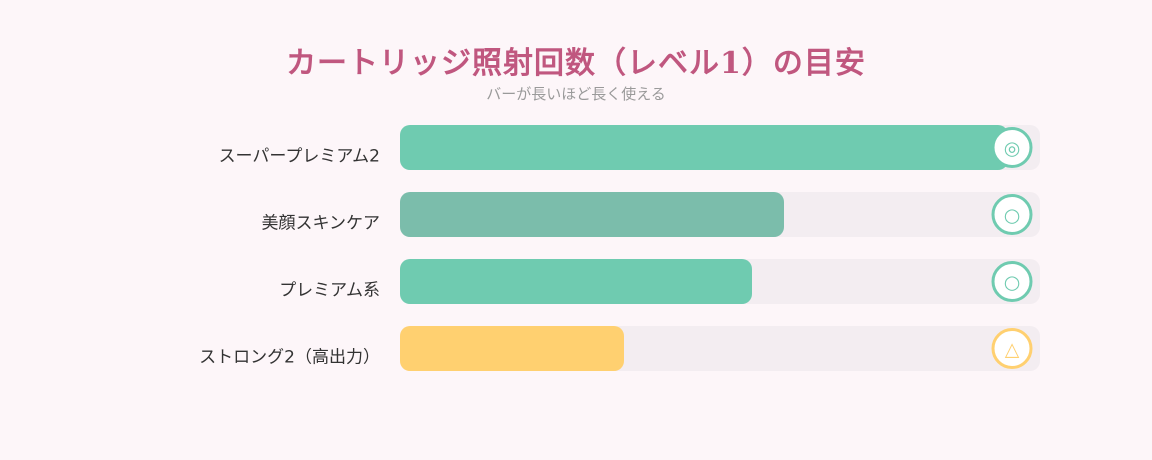  I want to click on category-label: 美顔スキンケア, so click(321, 224).